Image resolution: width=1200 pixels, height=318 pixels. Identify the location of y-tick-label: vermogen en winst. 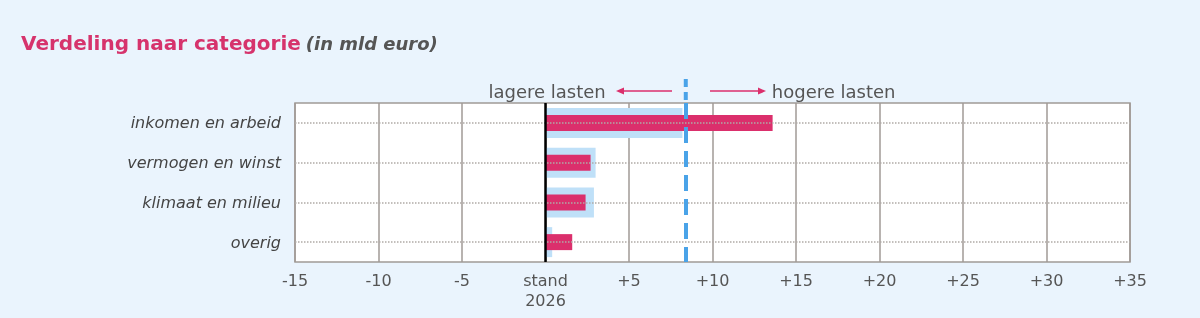
(204, 163).